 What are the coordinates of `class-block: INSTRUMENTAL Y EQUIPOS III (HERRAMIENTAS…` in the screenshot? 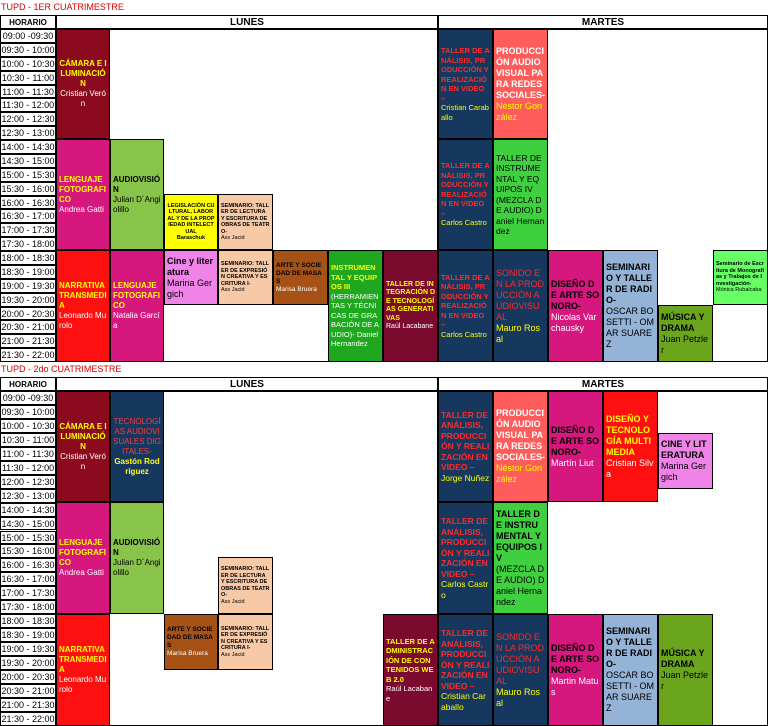 It's located at (355, 306).